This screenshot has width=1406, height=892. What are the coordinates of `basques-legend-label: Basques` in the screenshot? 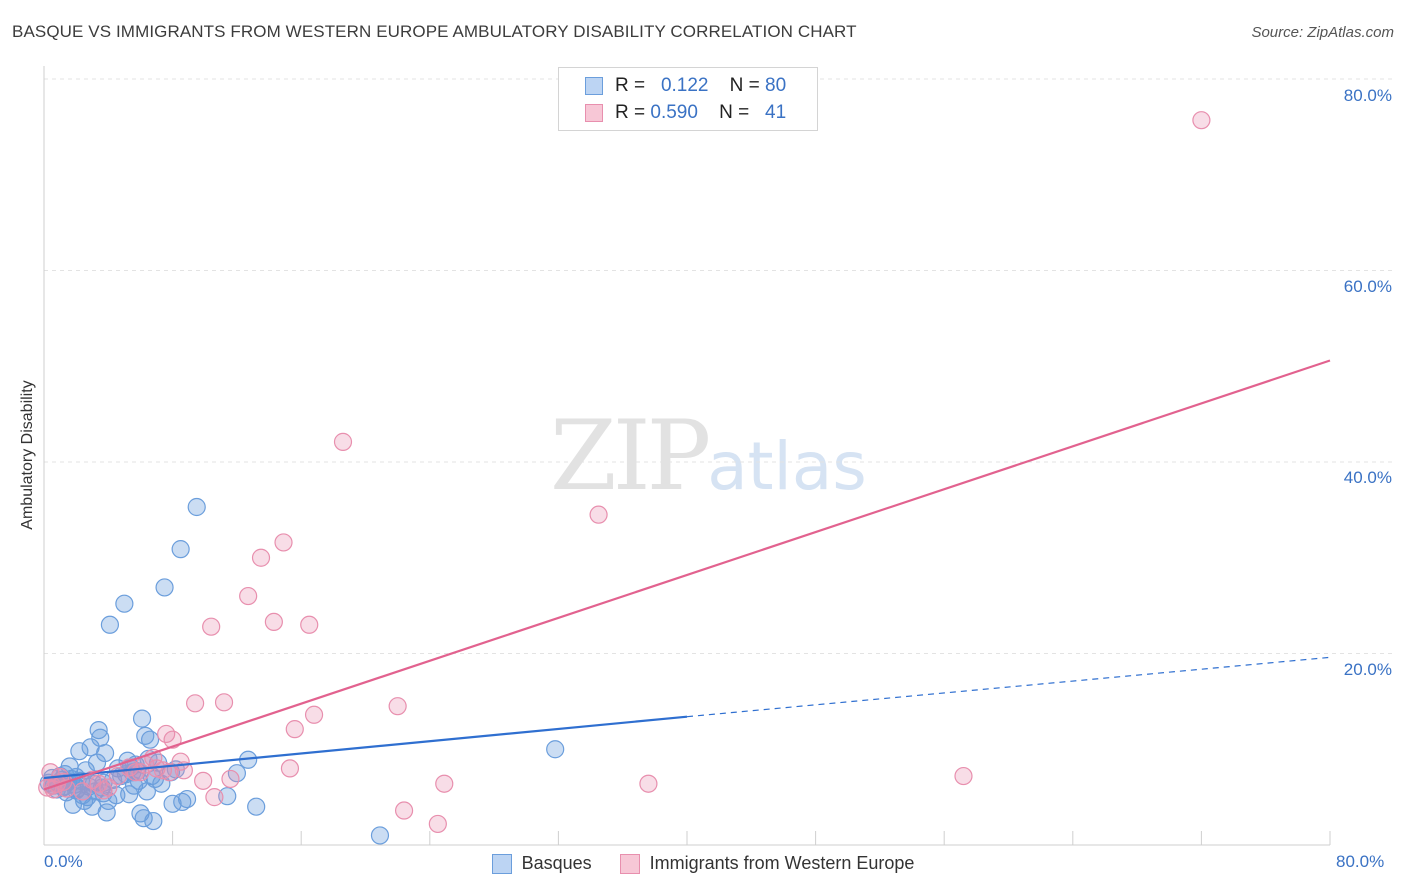 It's located at (556, 863).